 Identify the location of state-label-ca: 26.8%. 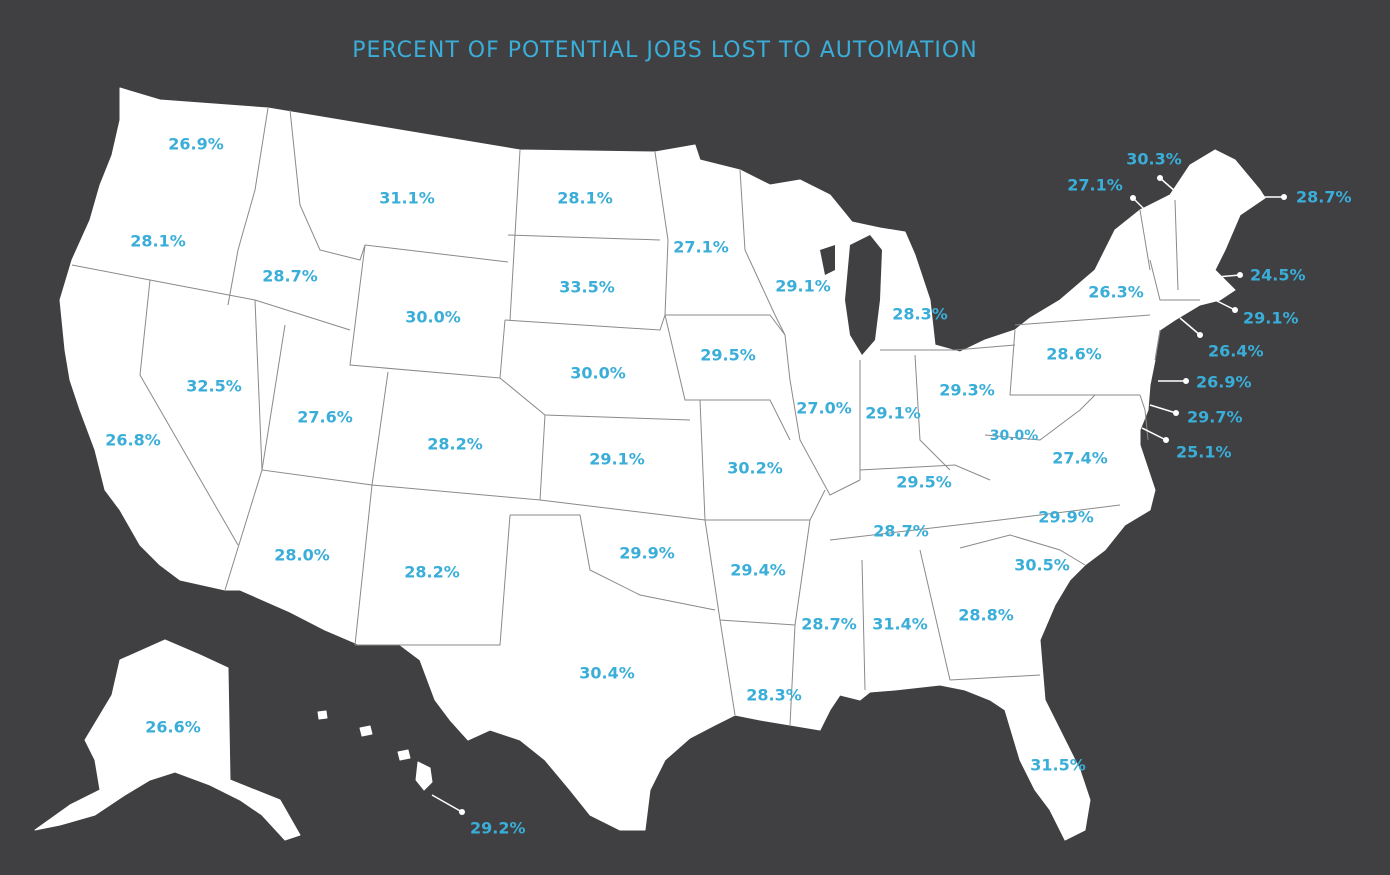
(133, 440).